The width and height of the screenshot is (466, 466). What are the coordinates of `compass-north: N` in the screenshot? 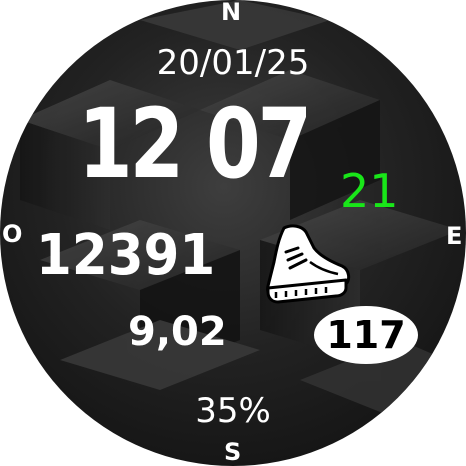 It's located at (231, 13).